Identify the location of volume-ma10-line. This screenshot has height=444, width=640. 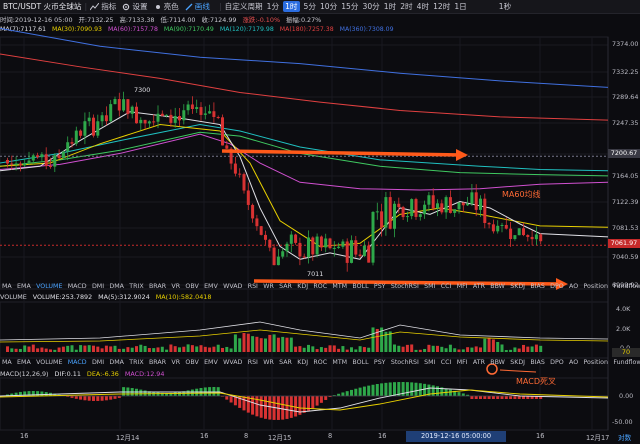
(304, 336).